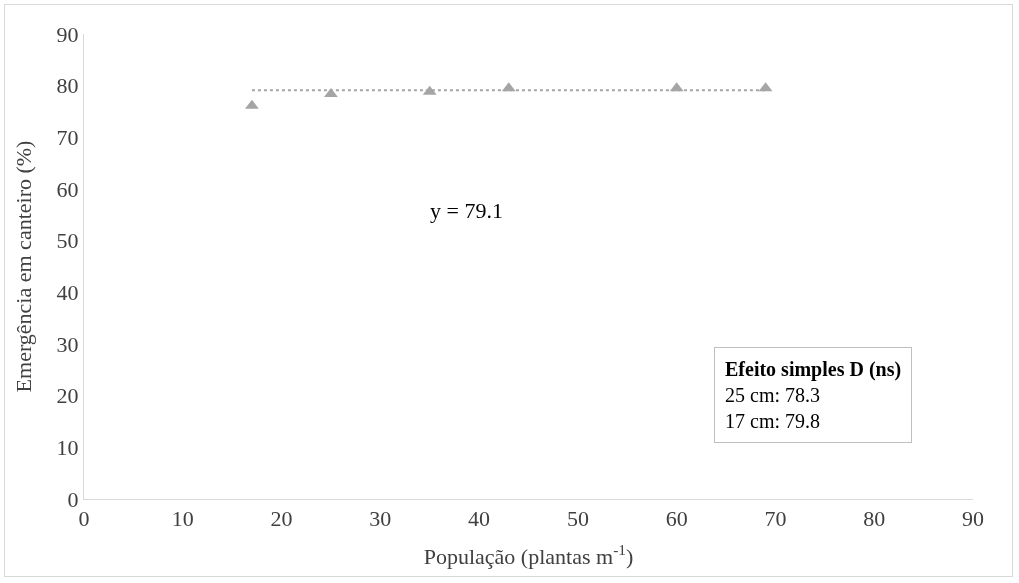  I want to click on x-tick-label: 70, so click(775, 519).